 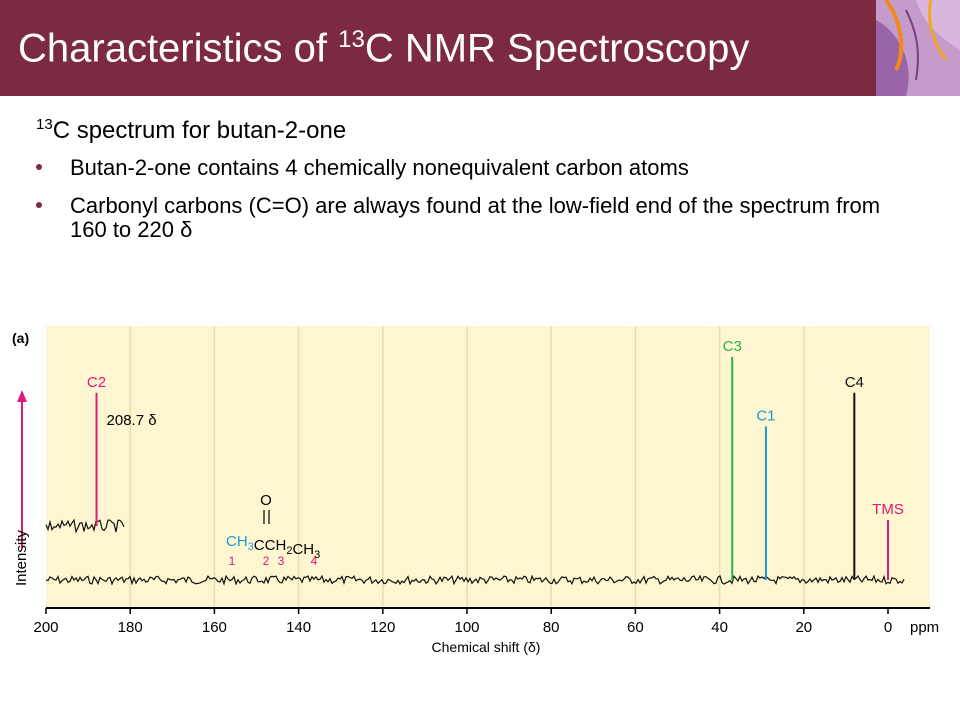 What do you see at coordinates (20, 338) in the screenshot?
I see `panel-label: (a)` at bounding box center [20, 338].